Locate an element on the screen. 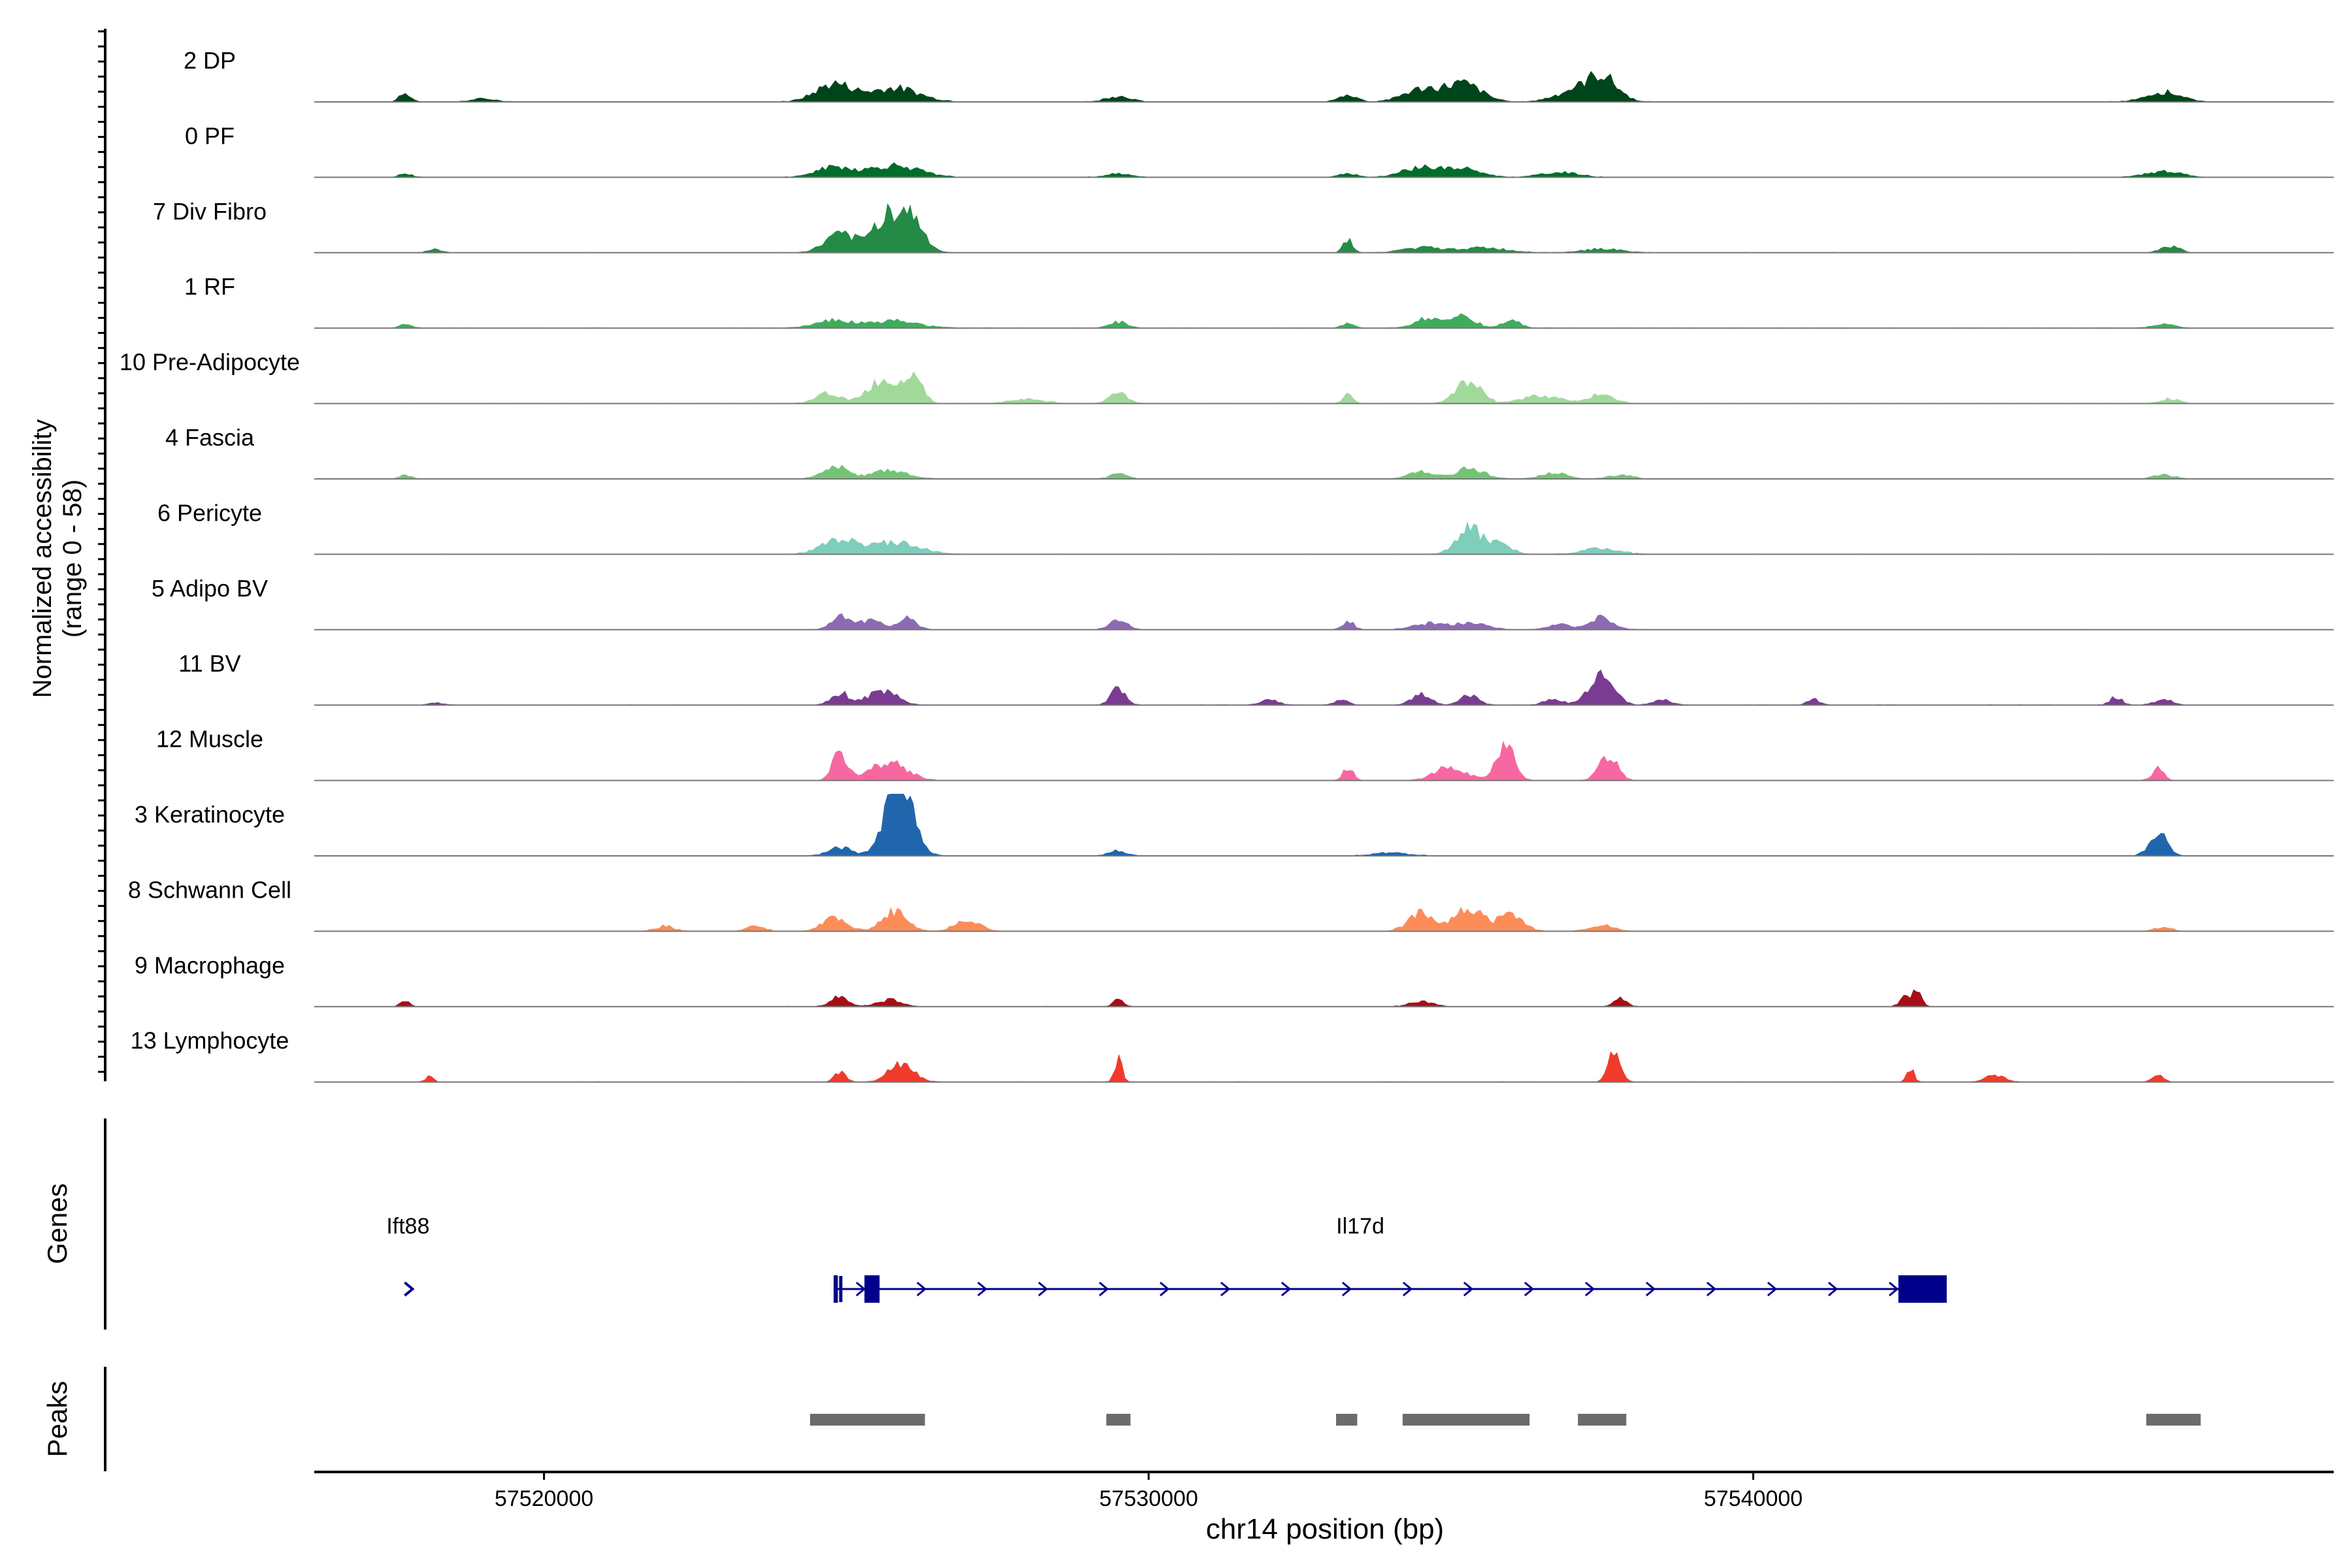 Image resolution: width=2352 pixels, height=1568 pixels. track-label: 7 Div Fibro is located at coordinates (210, 211).